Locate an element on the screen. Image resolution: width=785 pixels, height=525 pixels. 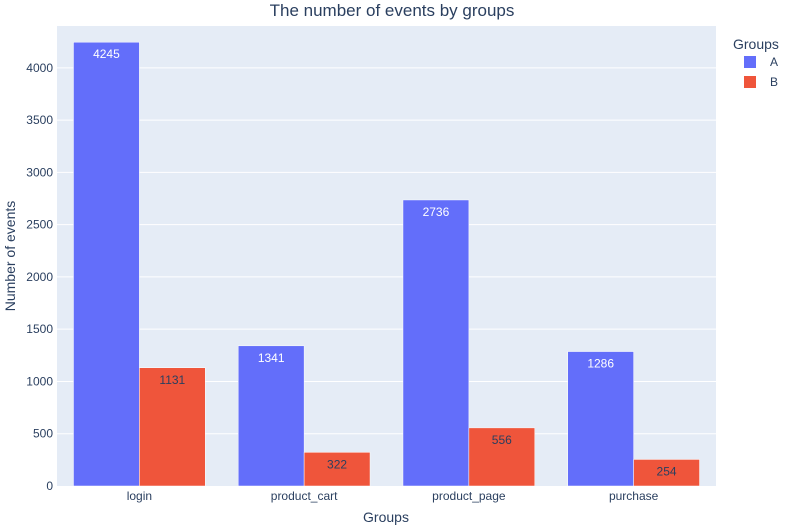
x-tick-label: purchase is located at coordinates (634, 496).